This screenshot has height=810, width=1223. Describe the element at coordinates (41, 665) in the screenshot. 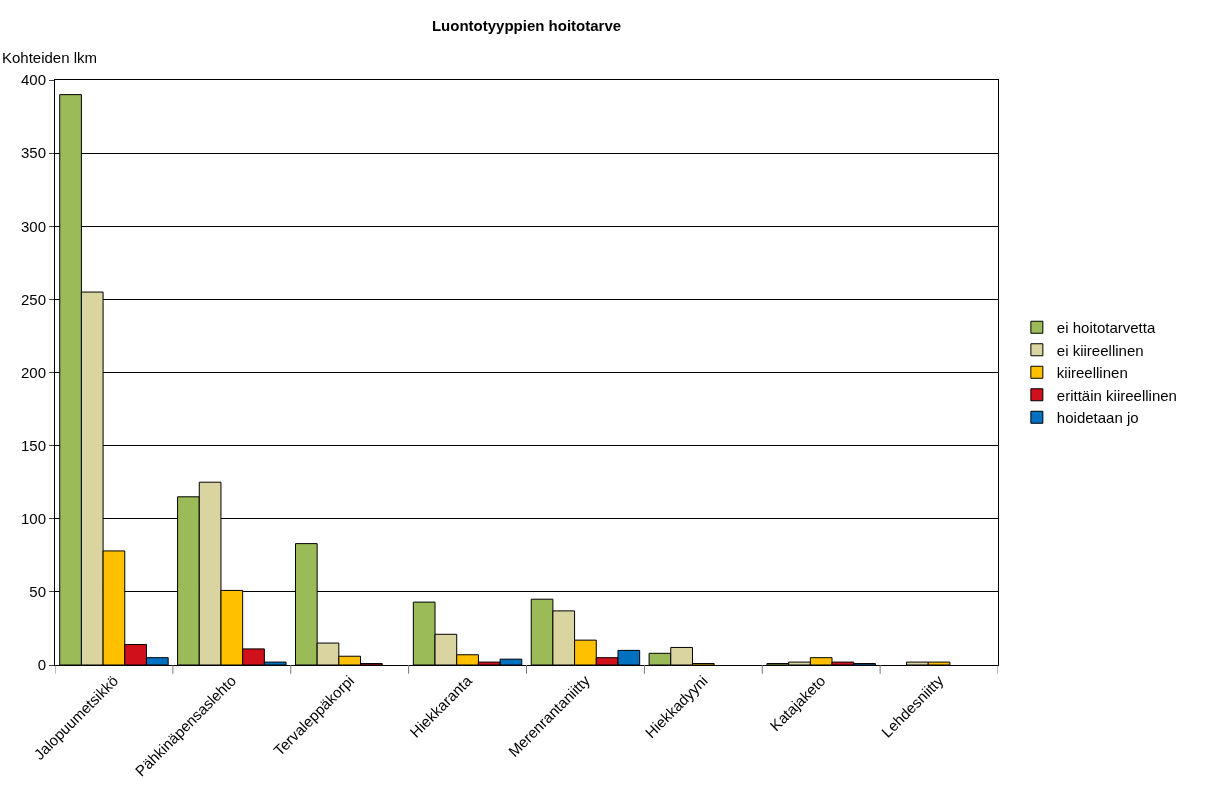

I see `y-tick-label: 0` at that location.